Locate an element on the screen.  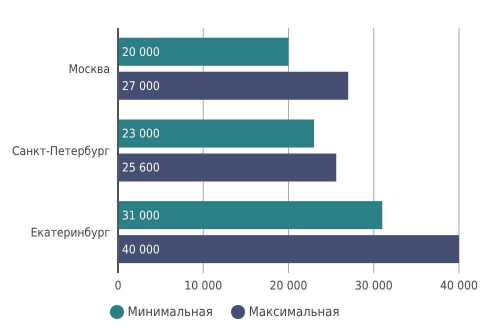
legend-label: Максимальная is located at coordinates (294, 312).